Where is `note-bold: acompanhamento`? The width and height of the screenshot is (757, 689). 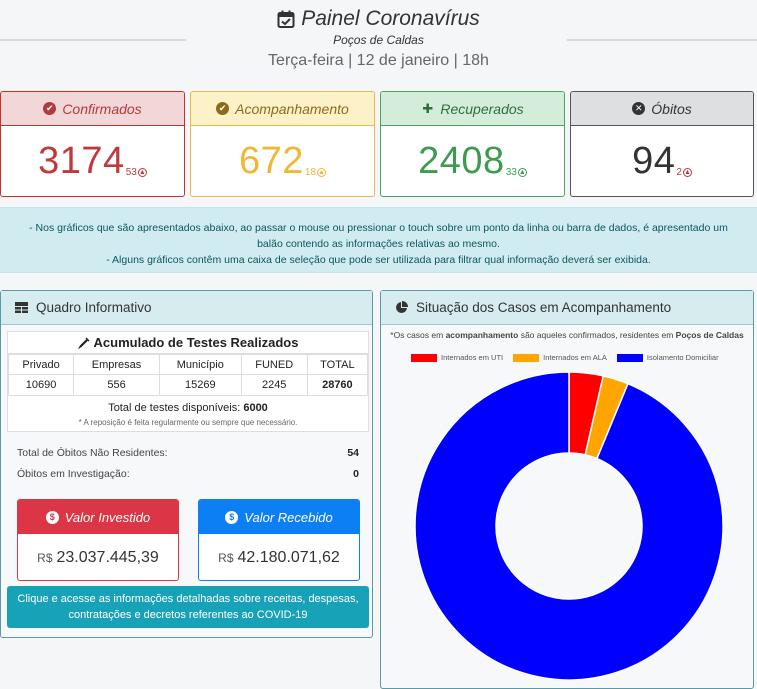 note-bold: acompanhamento is located at coordinates (482, 335).